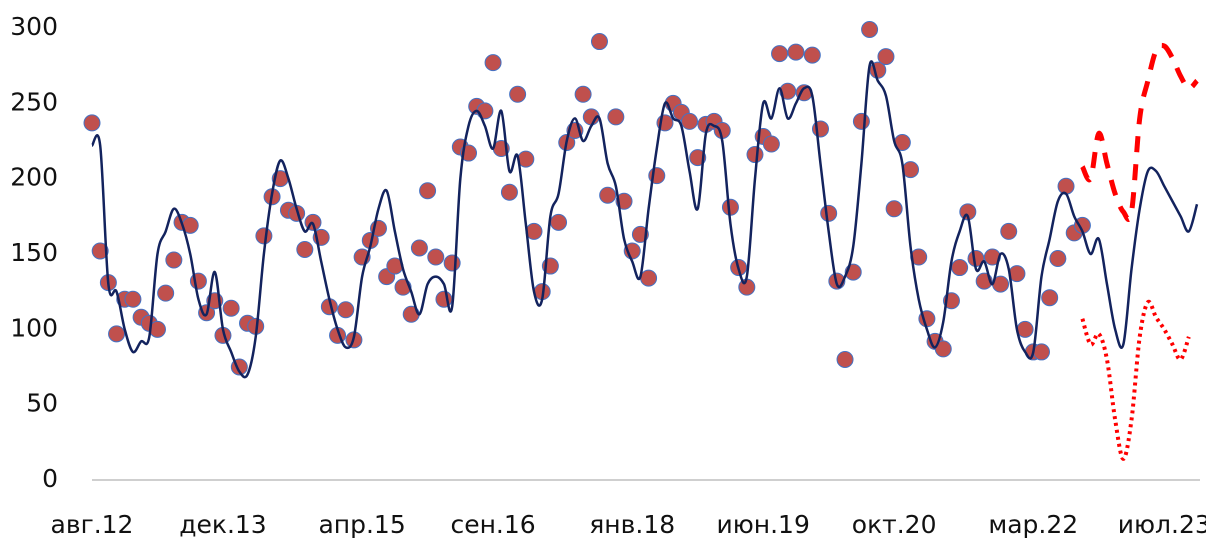  I want to click on y-tick-label: 300, so click(34, 26).